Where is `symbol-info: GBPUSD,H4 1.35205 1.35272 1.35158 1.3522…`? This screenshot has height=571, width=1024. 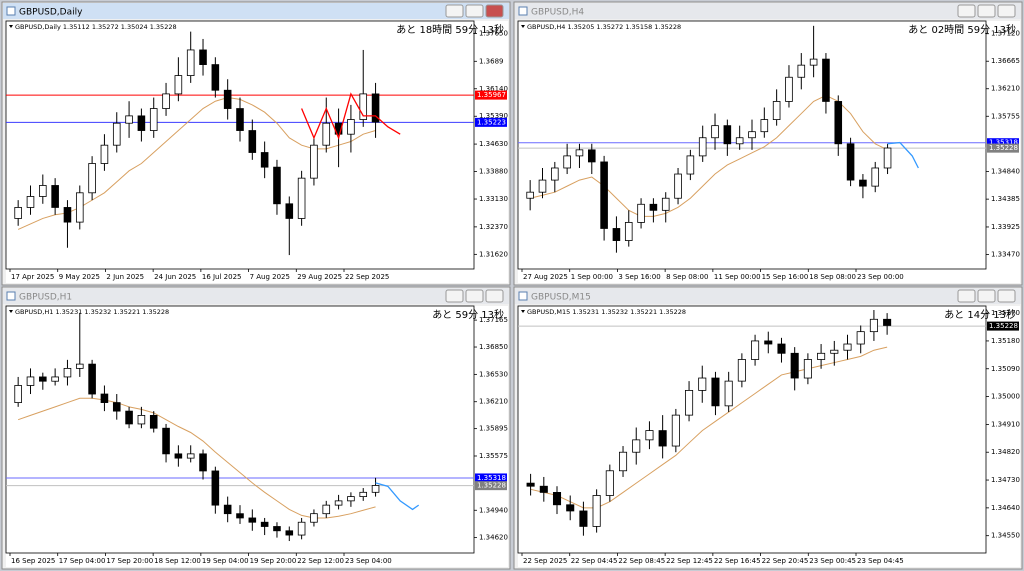 symbol-info: GBPUSD,H4 1.35205 1.35272 1.35158 1.3522… is located at coordinates (604, 27).